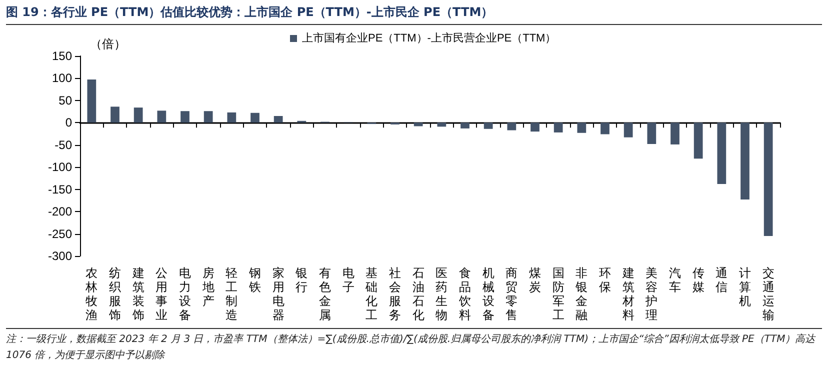  I want to click on x-tick-label: 纺织服饰, so click(114, 294).